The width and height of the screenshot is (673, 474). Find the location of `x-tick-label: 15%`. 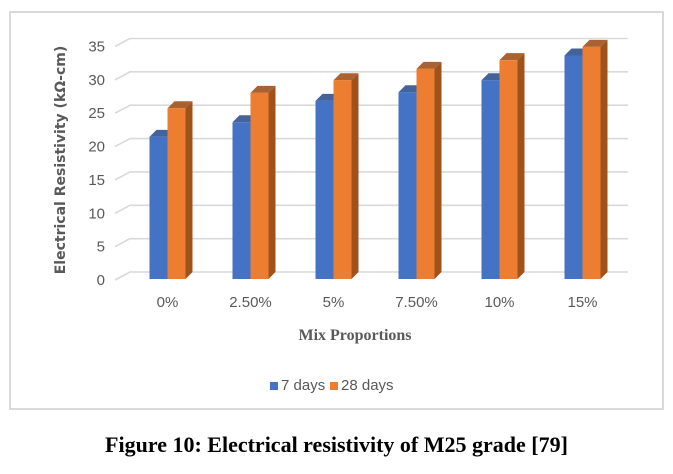

x-tick-label: 15% is located at coordinates (582, 302).